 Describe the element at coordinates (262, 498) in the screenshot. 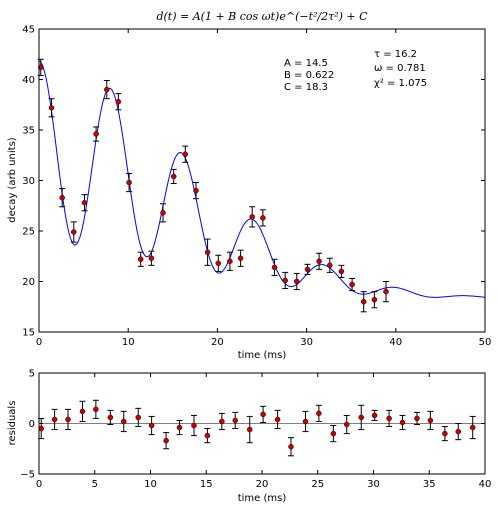

I see `residual-xlabel: time (ms)` at that location.